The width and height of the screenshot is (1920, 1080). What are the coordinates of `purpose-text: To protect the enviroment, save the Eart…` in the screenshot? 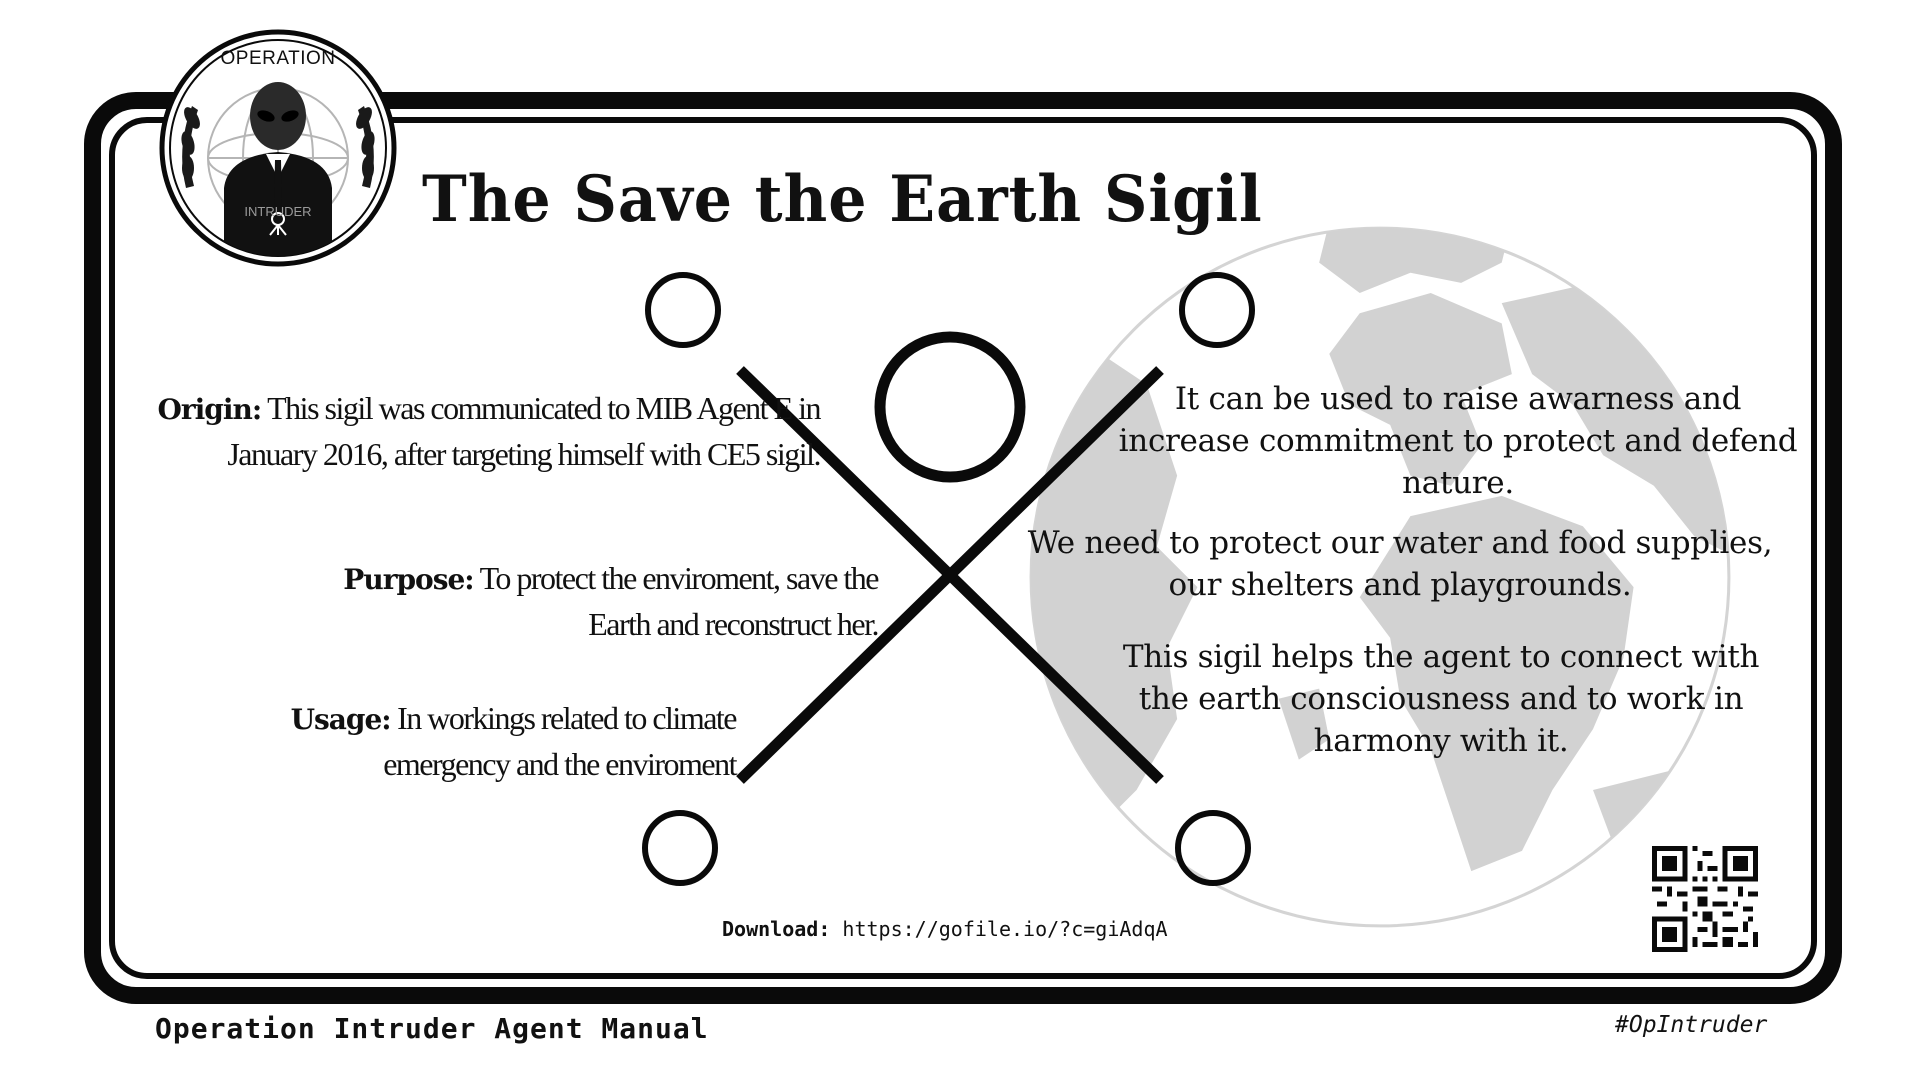 It's located at (679, 601).